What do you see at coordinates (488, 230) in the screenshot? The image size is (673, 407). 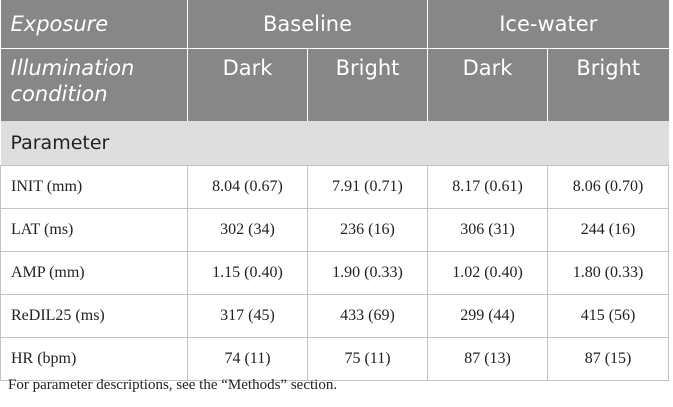 I see `cell: 306 (31)` at bounding box center [488, 230].